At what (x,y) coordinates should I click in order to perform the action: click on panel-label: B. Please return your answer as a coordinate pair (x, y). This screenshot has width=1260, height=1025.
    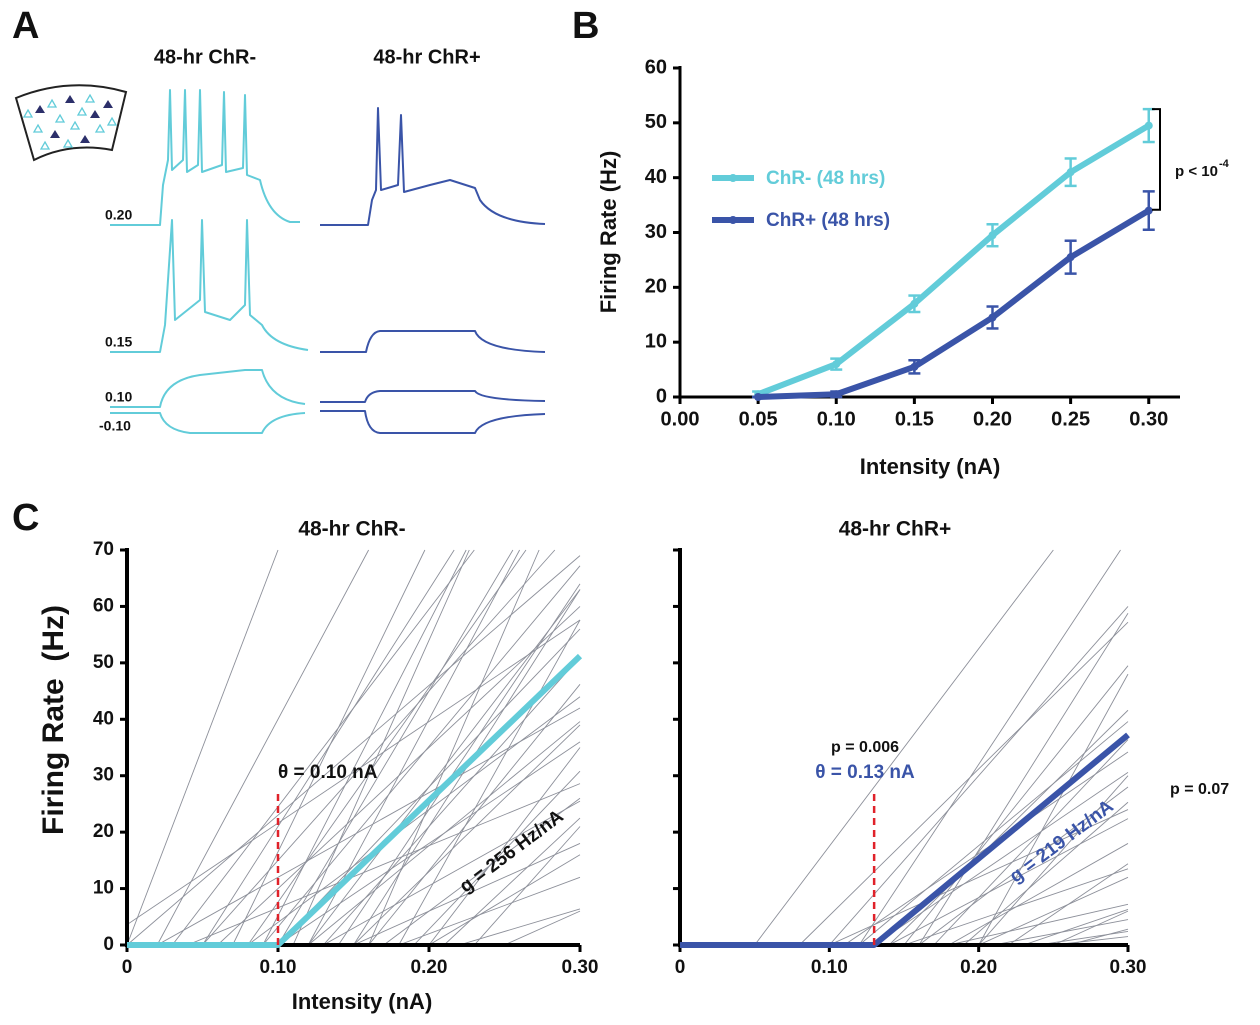
    Looking at the image, I should click on (585, 26).